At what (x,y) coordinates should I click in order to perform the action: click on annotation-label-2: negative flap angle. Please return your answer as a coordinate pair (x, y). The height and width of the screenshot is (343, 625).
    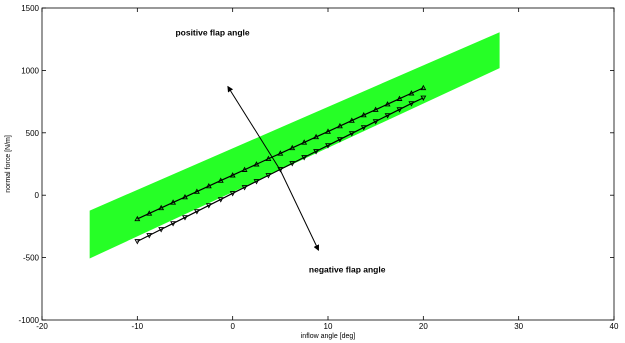
    Looking at the image, I should click on (347, 270).